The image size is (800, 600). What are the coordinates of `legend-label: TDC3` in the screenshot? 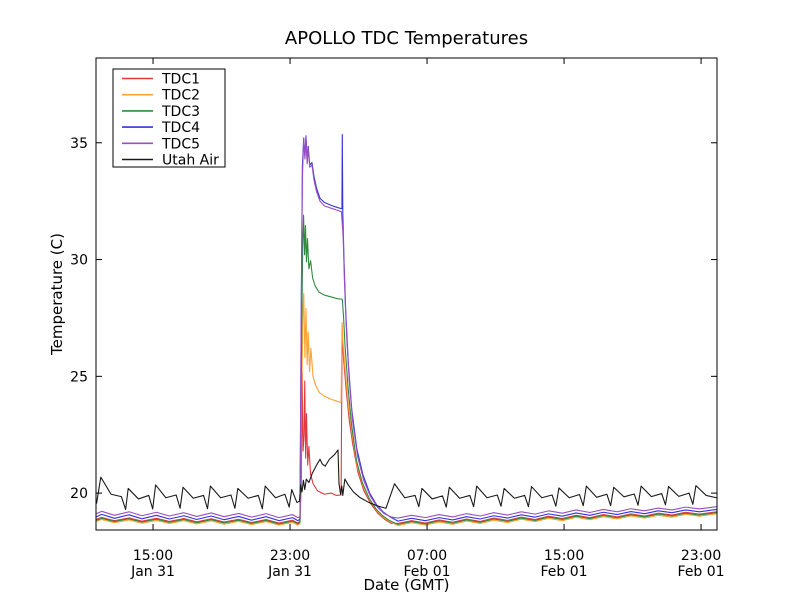 It's located at (180, 112).